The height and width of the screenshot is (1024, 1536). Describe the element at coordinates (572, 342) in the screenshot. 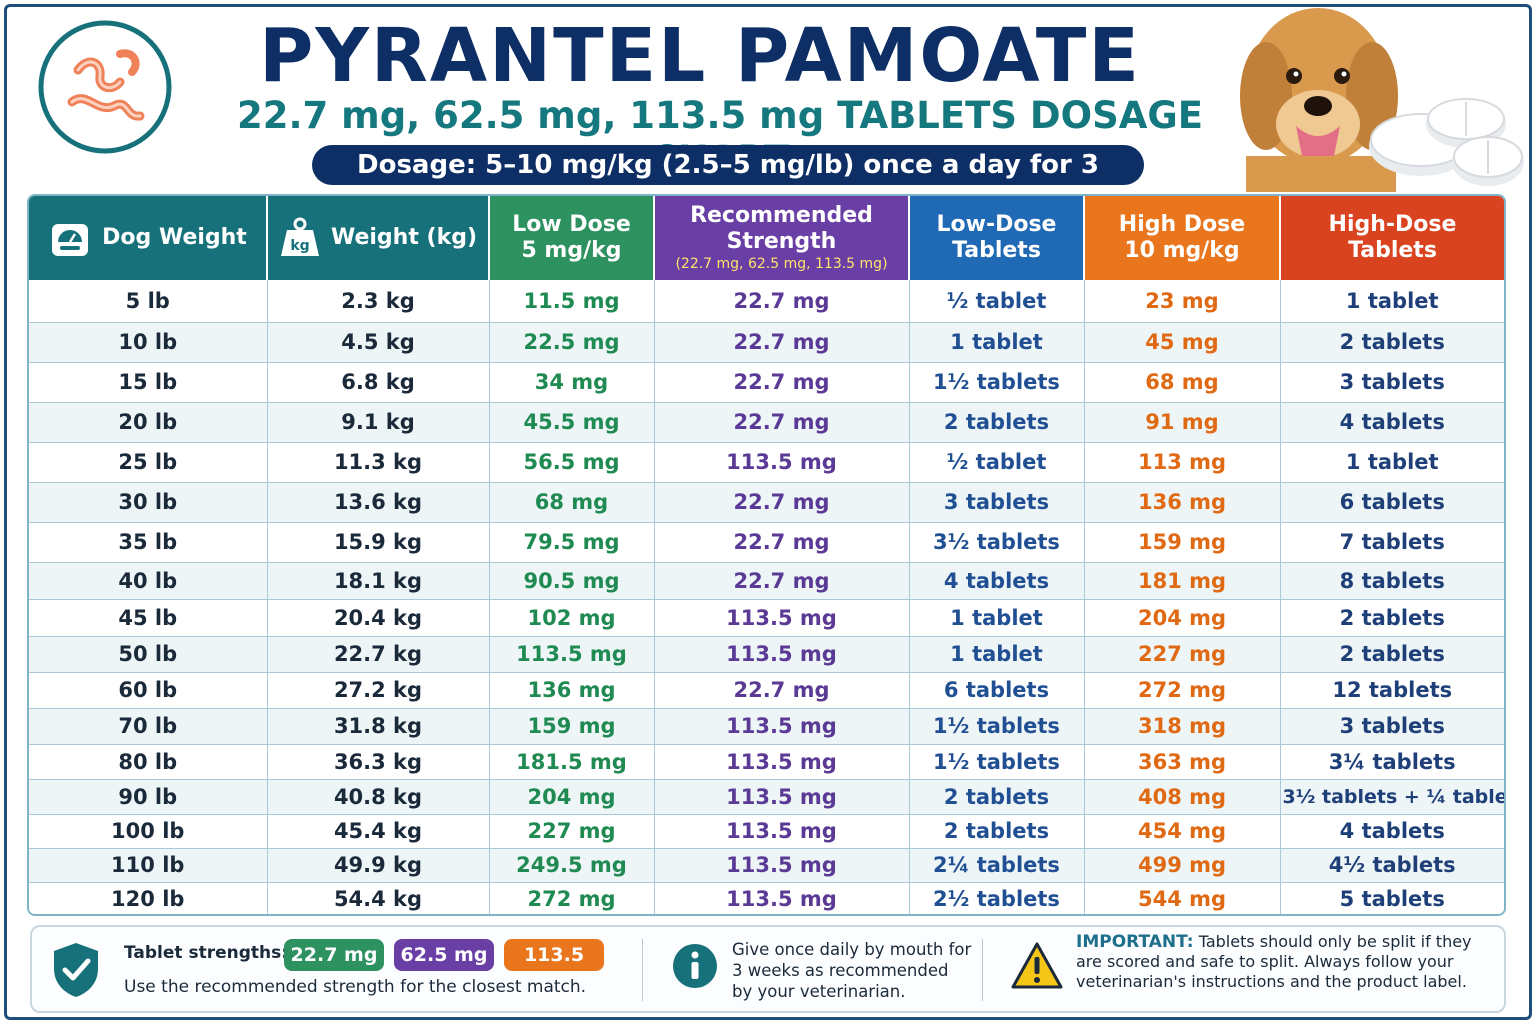

I see `cell-low-dose: 22.5 mg` at that location.